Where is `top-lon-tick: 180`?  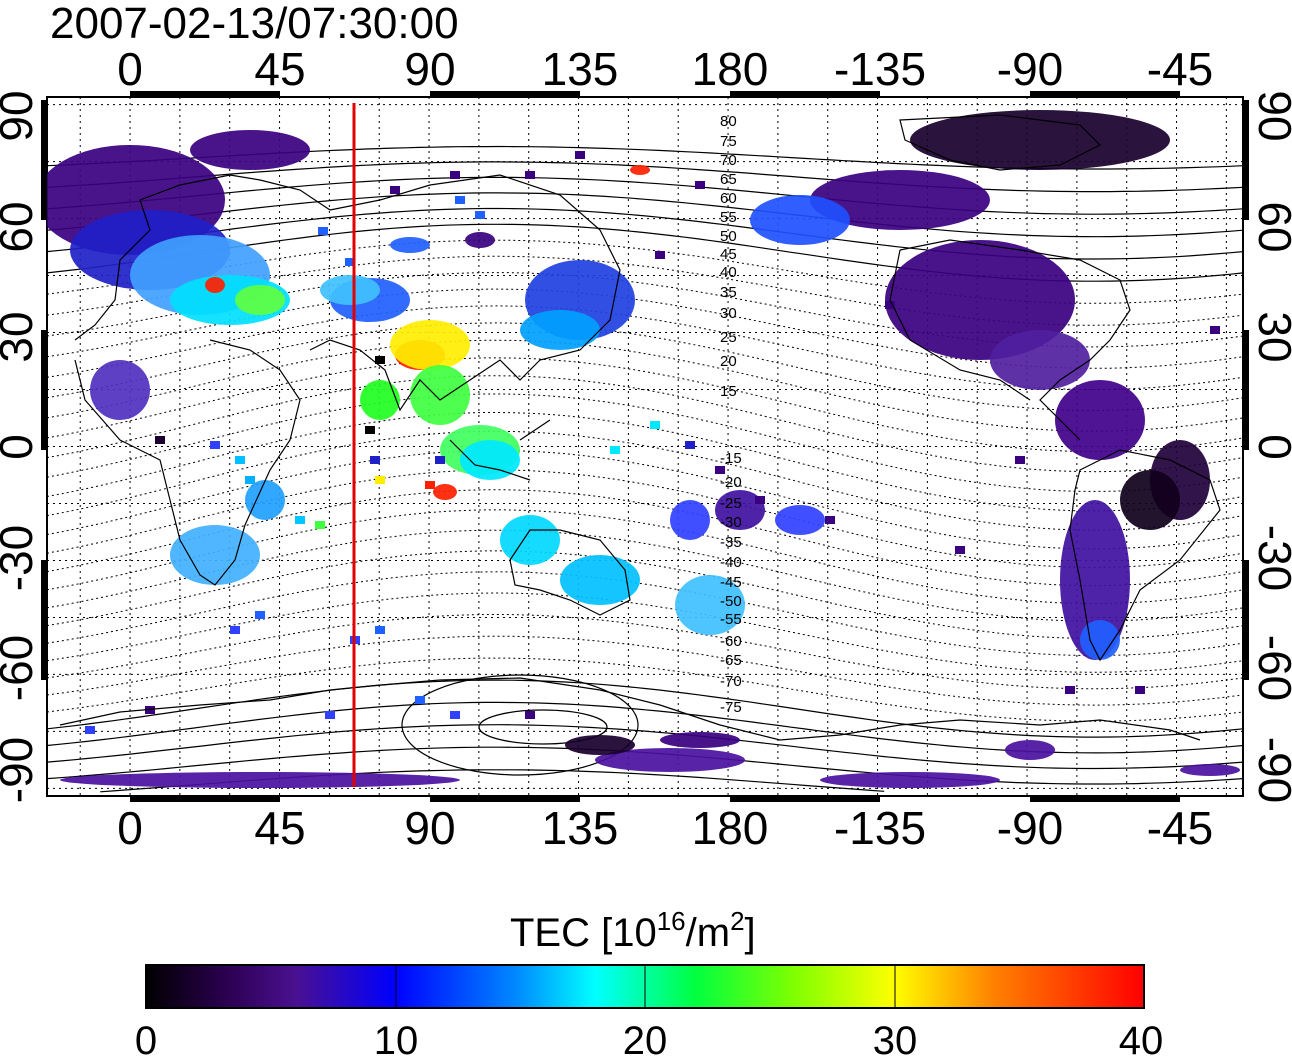
top-lon-tick: 180 is located at coordinates (730, 69).